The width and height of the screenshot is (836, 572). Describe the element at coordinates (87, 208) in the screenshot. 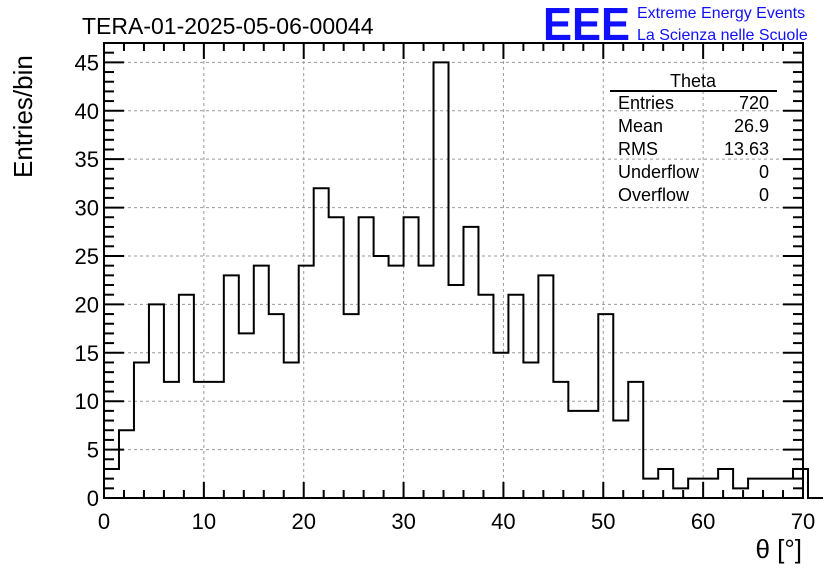

I see `y-tick-label-30: 30` at that location.